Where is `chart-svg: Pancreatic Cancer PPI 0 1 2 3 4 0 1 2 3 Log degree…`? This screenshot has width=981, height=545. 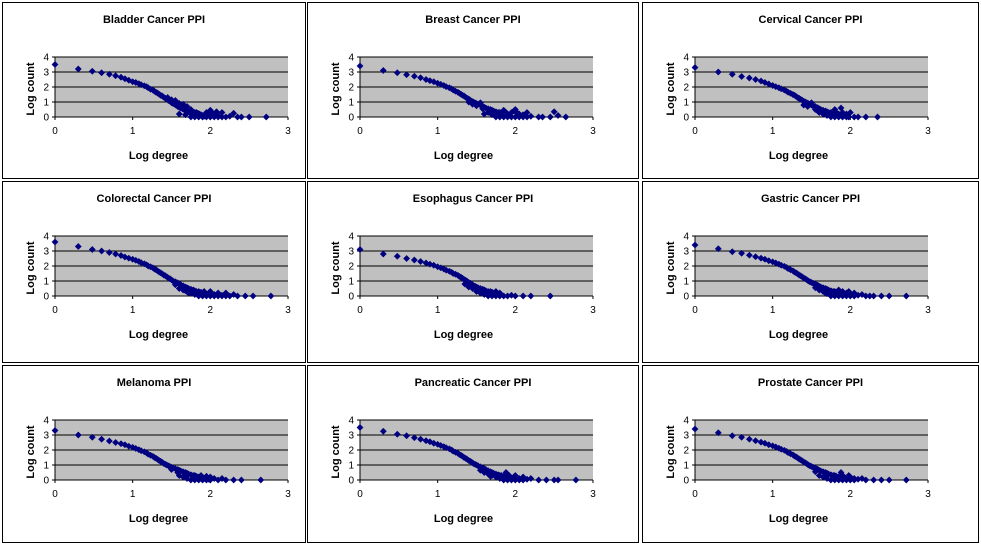
chart-svg: Pancreatic Cancer PPI 0 1 2 3 4 0 1 2 3 Log degree… is located at coordinates (463, 451).